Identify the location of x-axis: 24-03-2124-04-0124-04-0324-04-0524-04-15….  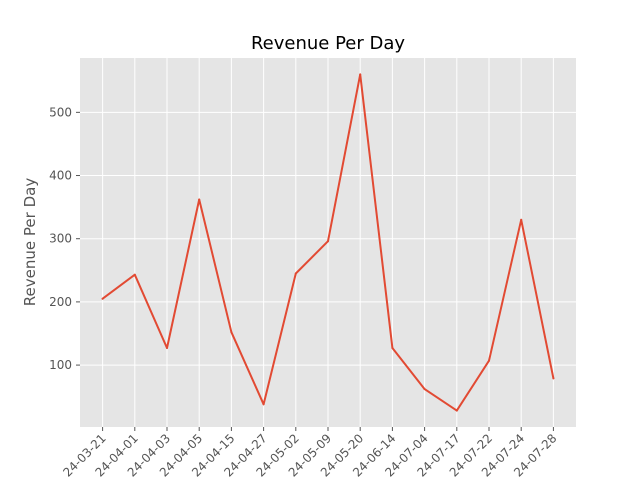
(310, 453).